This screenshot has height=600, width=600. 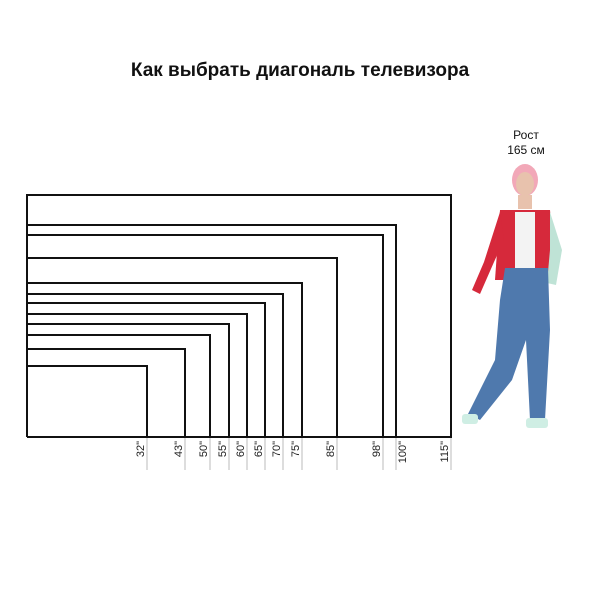 What do you see at coordinates (526, 150) in the screenshot?
I see `height-label-line2: 165 см` at bounding box center [526, 150].